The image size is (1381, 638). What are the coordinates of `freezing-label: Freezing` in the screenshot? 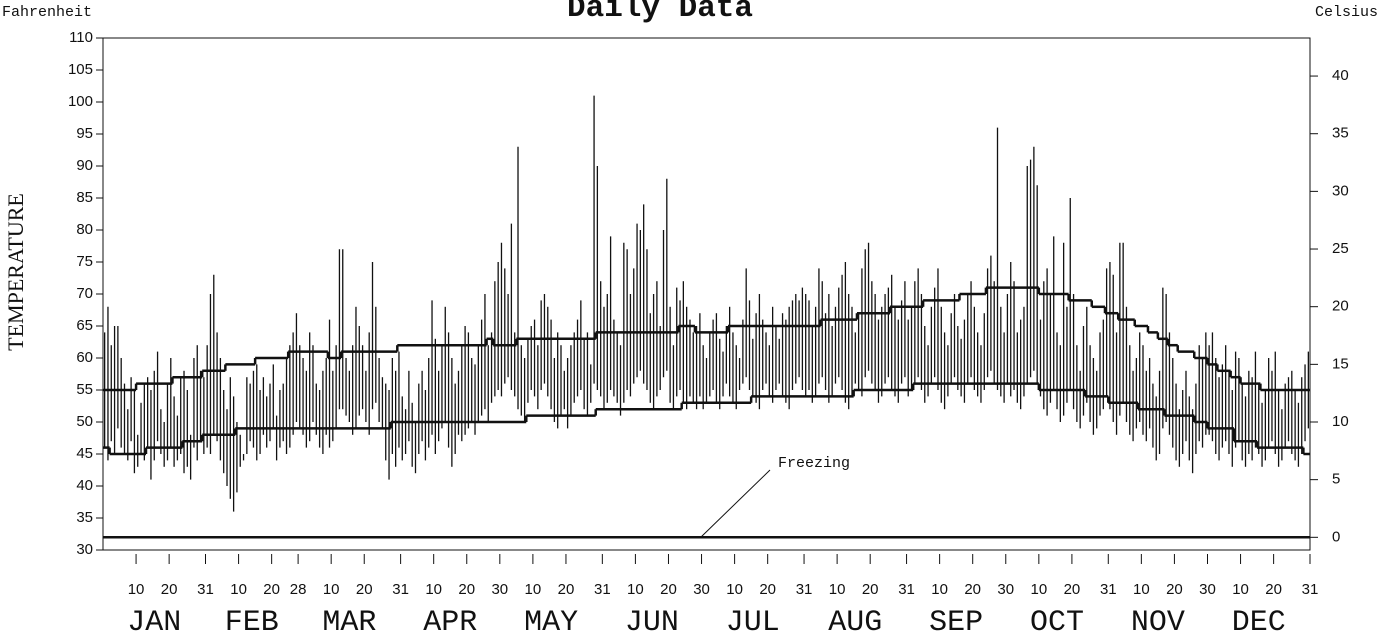 It's located at (814, 463).